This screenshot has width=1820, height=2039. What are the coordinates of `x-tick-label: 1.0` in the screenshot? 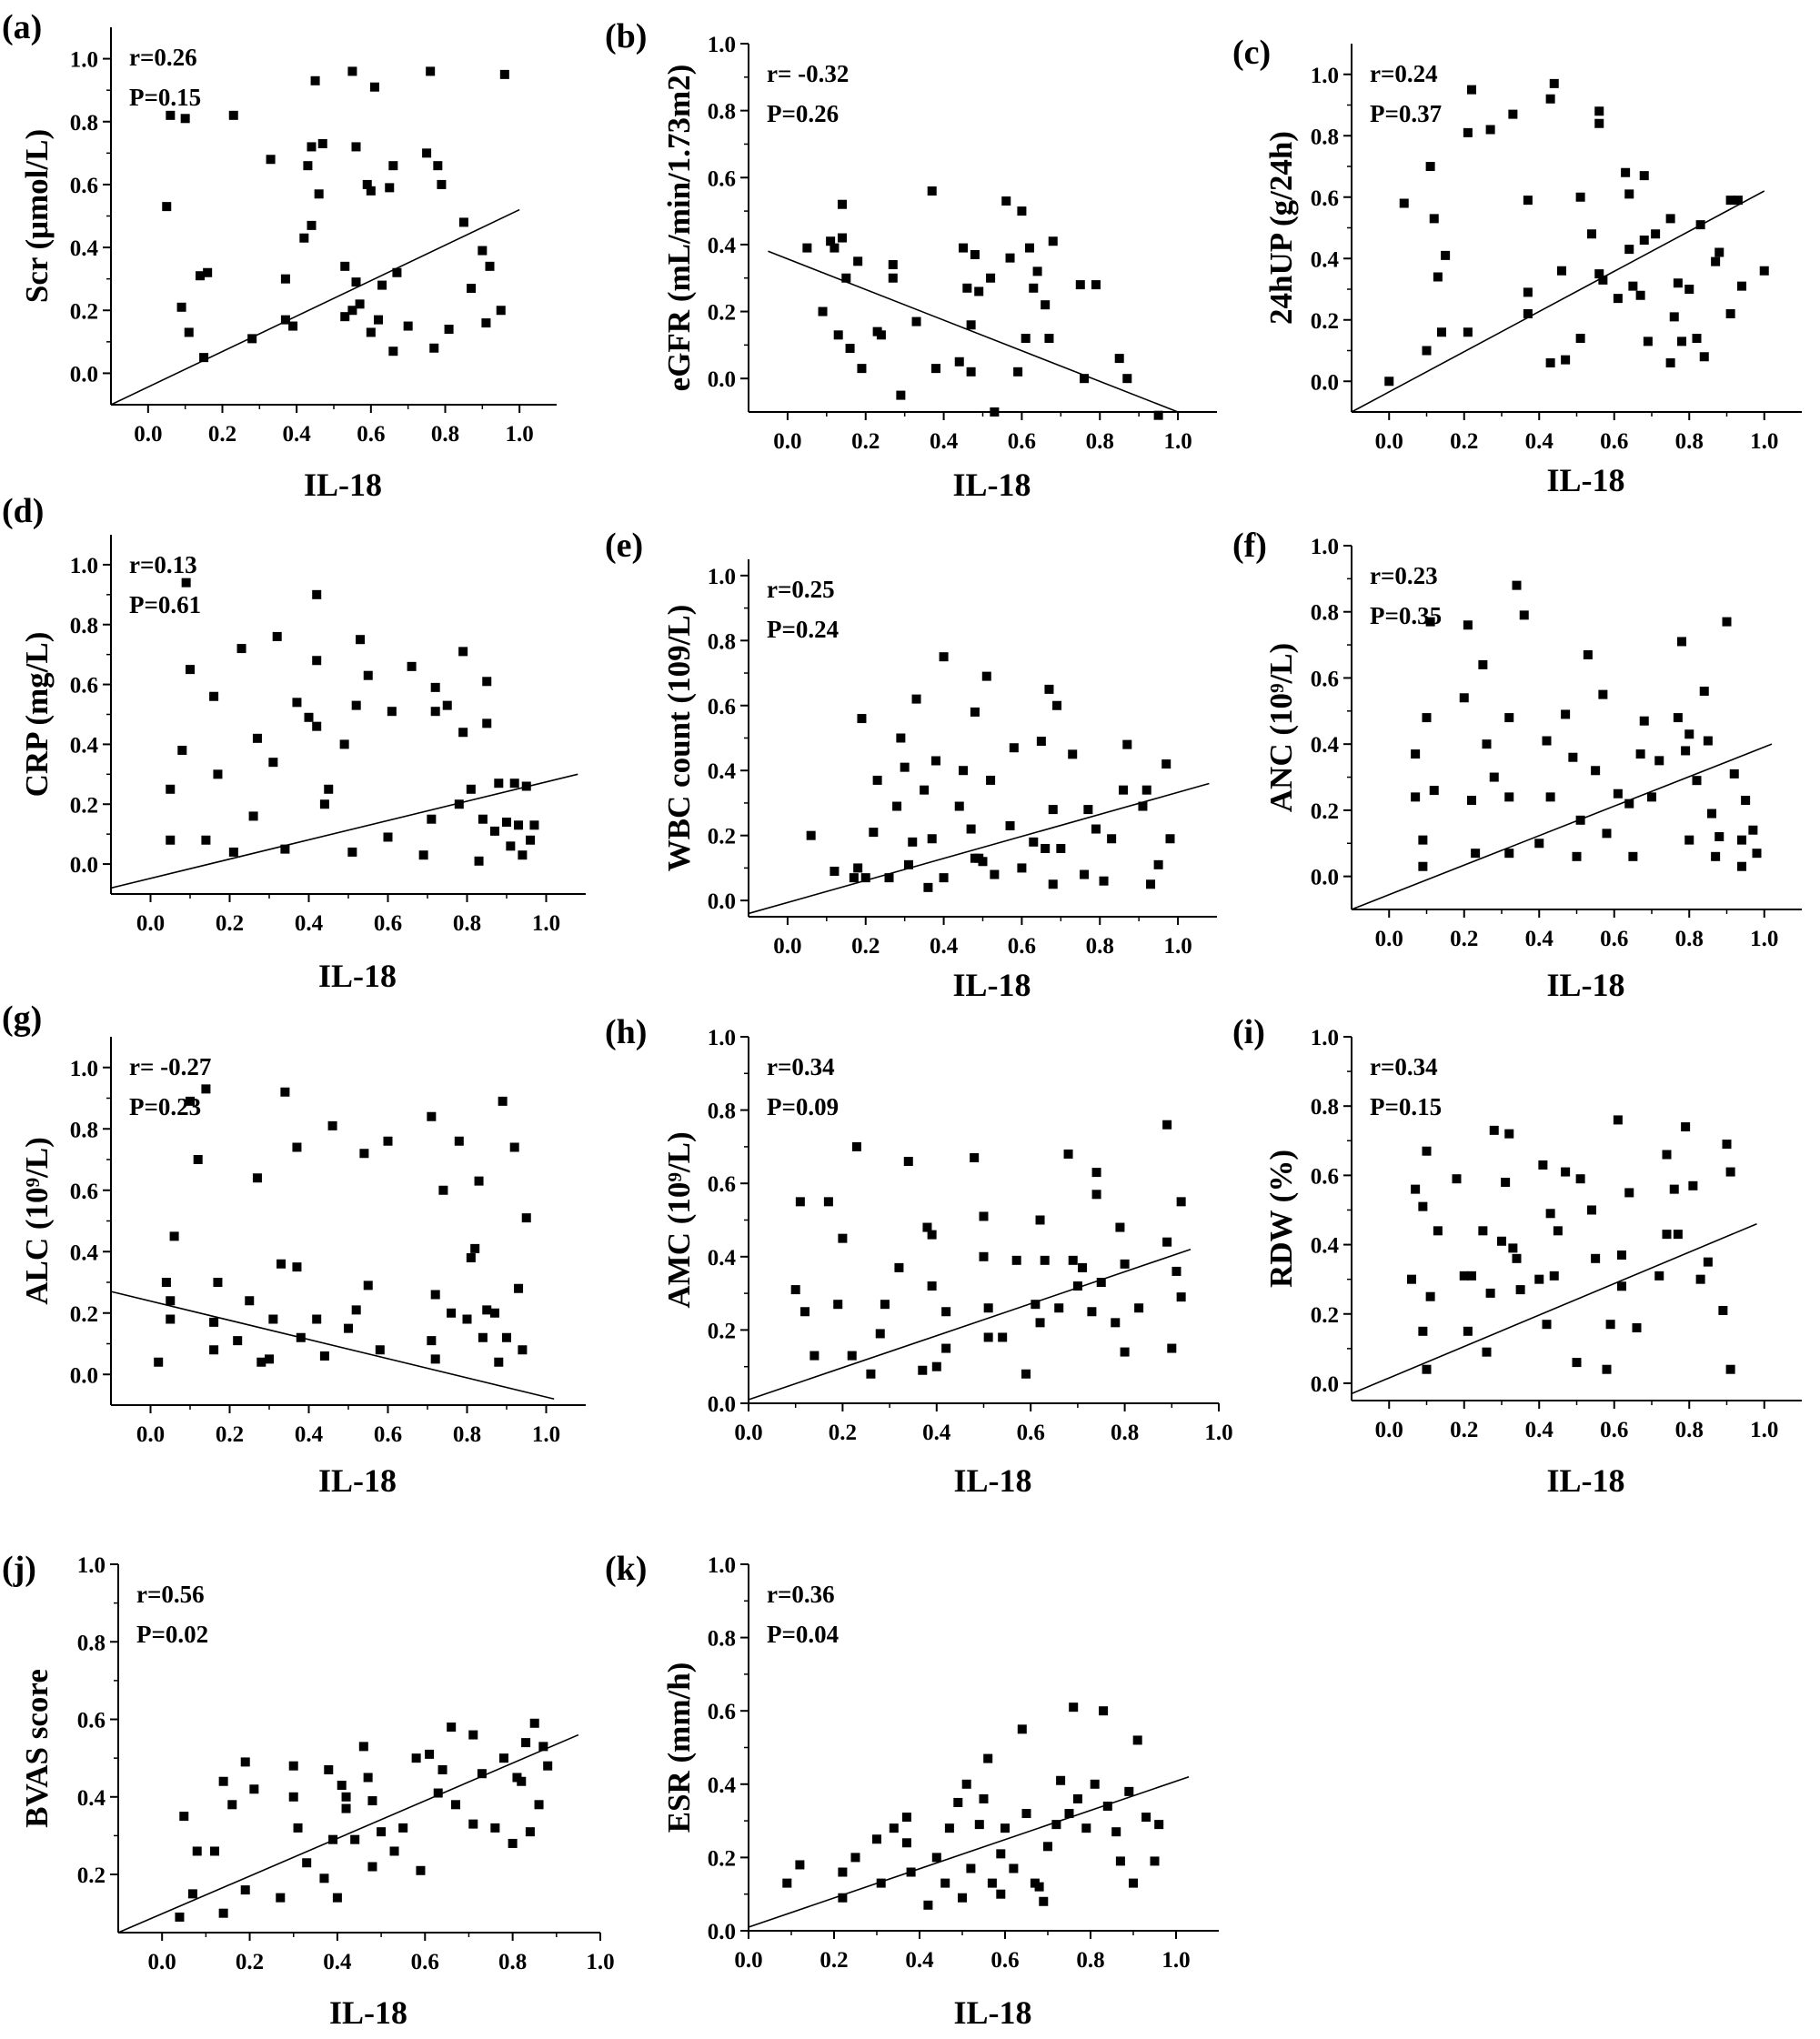 It's located at (520, 434).